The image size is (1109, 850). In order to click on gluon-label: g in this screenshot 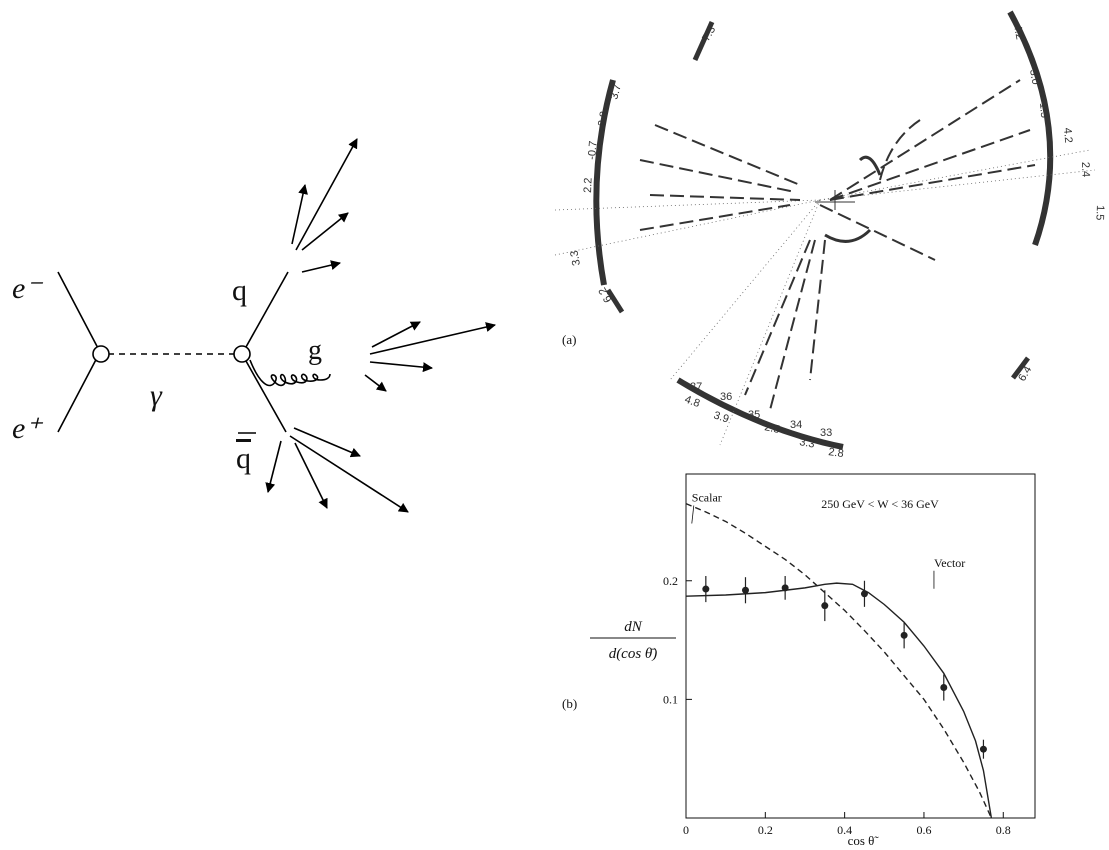, I will do `click(315, 350)`.